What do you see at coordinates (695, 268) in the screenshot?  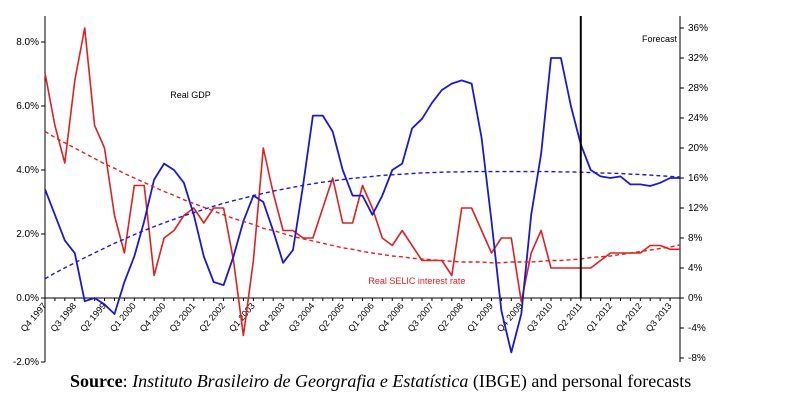 I see `right-axis-tick-label: 4%` at bounding box center [695, 268].